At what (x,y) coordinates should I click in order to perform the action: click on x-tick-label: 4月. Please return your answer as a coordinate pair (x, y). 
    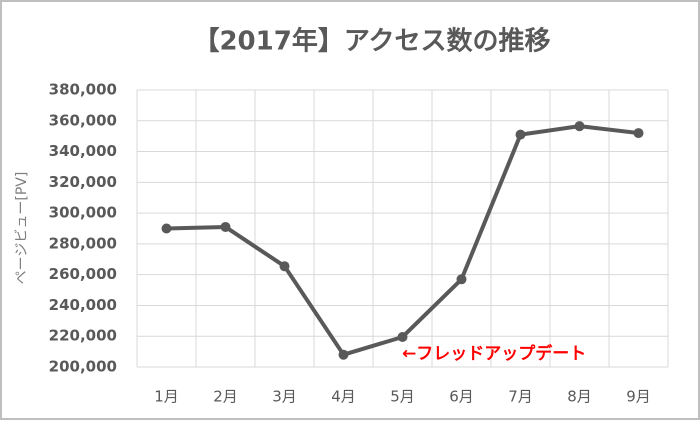
    Looking at the image, I should click on (343, 397).